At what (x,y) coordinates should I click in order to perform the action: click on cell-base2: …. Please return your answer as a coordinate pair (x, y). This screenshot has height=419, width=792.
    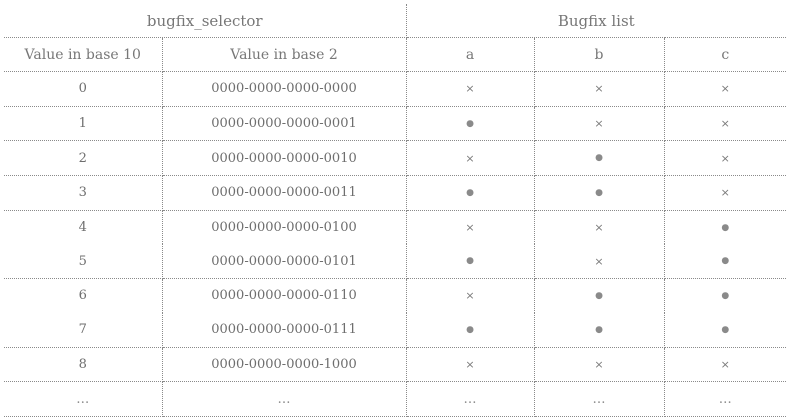
    Looking at the image, I should click on (284, 399).